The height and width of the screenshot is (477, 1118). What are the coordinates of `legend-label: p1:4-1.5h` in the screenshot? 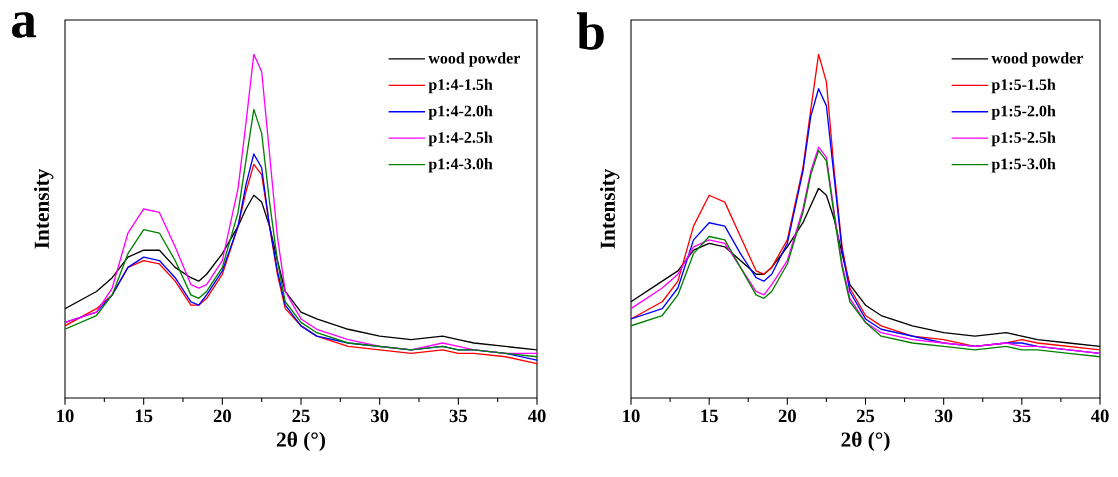 It's located at (460, 86).